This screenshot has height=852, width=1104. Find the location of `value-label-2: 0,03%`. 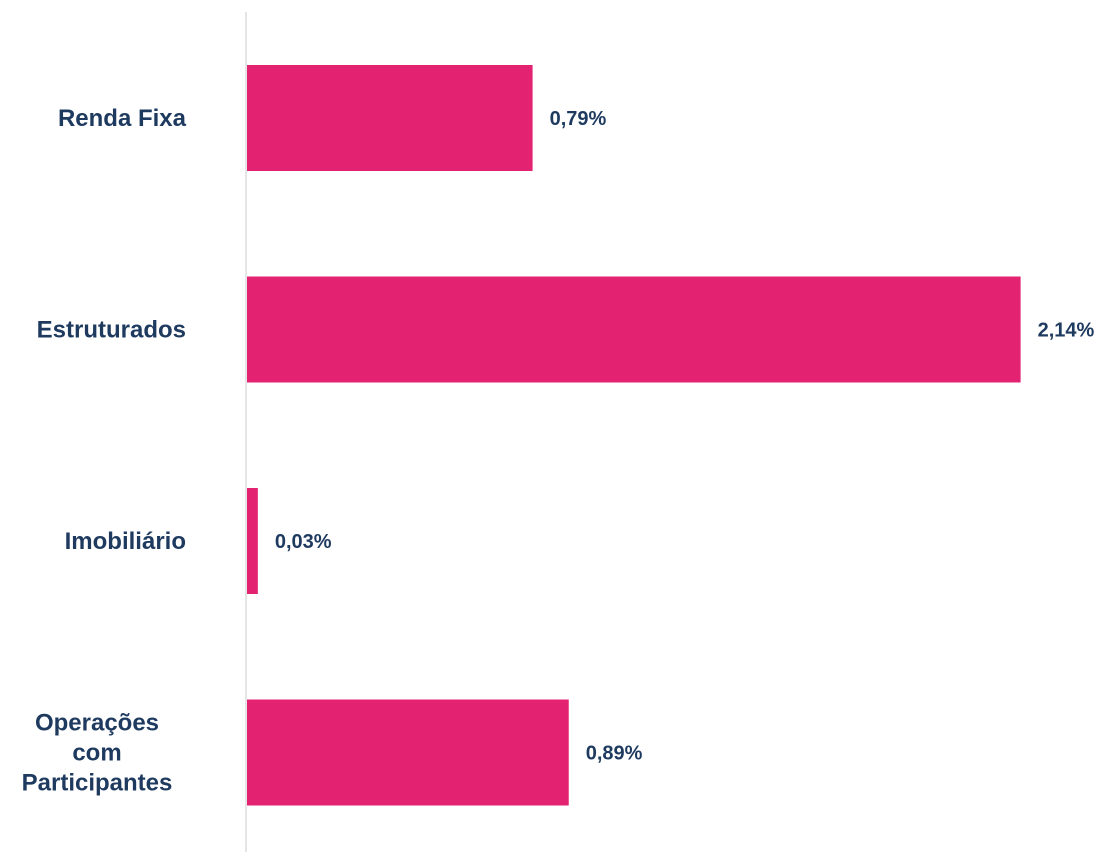

value-label-2: 0,03% is located at coordinates (303, 542).